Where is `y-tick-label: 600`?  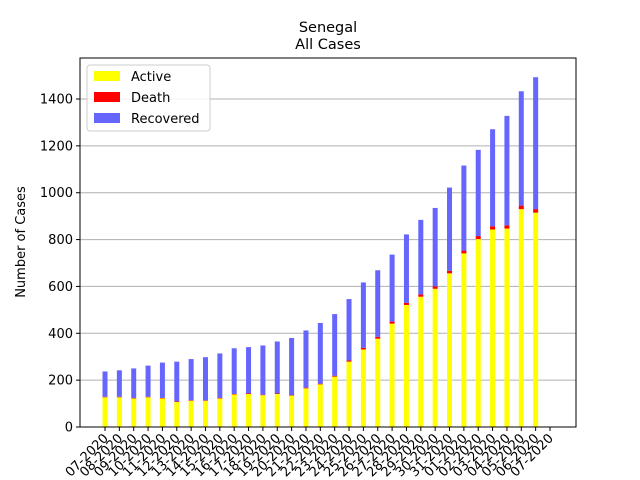 y-tick-label: 600 is located at coordinates (60, 287).